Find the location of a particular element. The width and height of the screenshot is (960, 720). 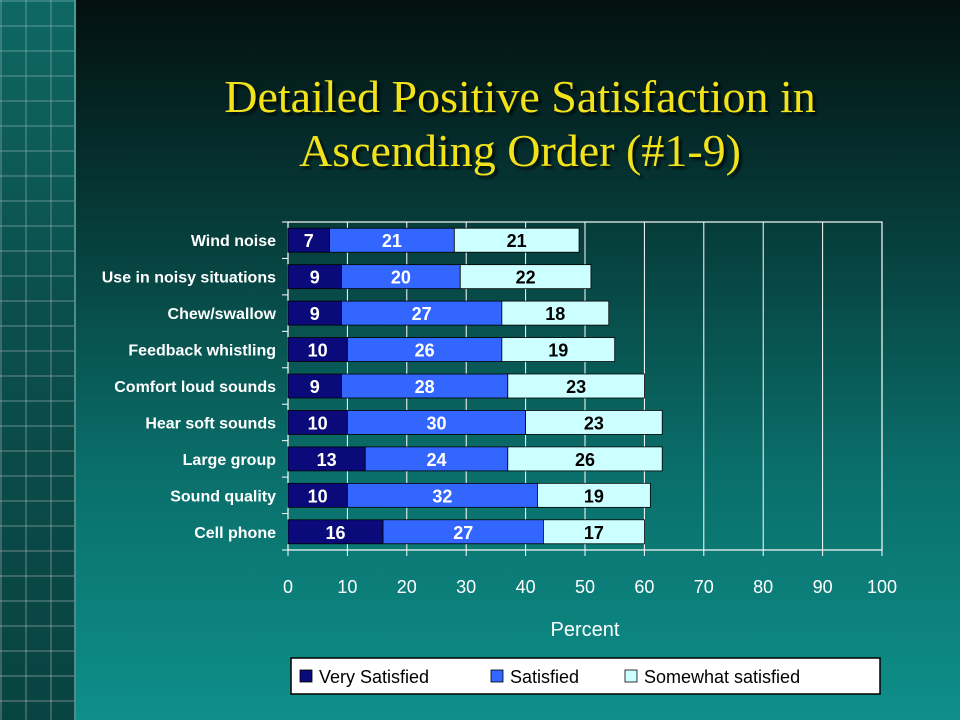

decorative-grid-strip is located at coordinates (38, 360).